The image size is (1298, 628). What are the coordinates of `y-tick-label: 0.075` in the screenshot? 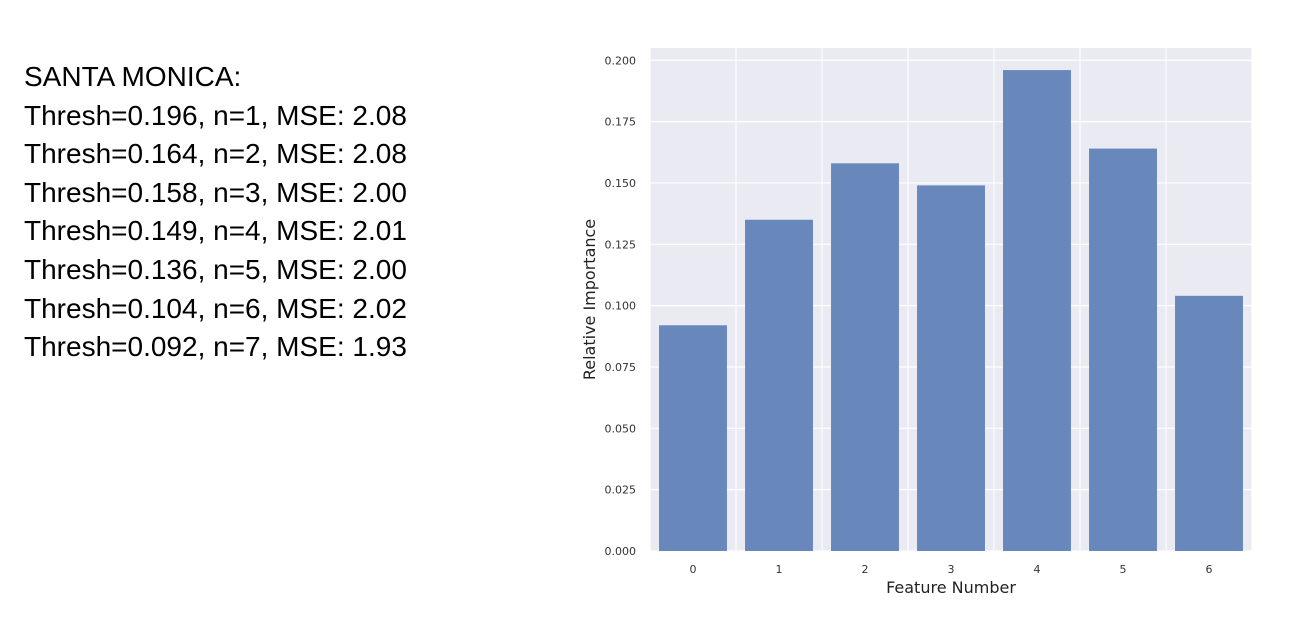 It's located at (621, 367).